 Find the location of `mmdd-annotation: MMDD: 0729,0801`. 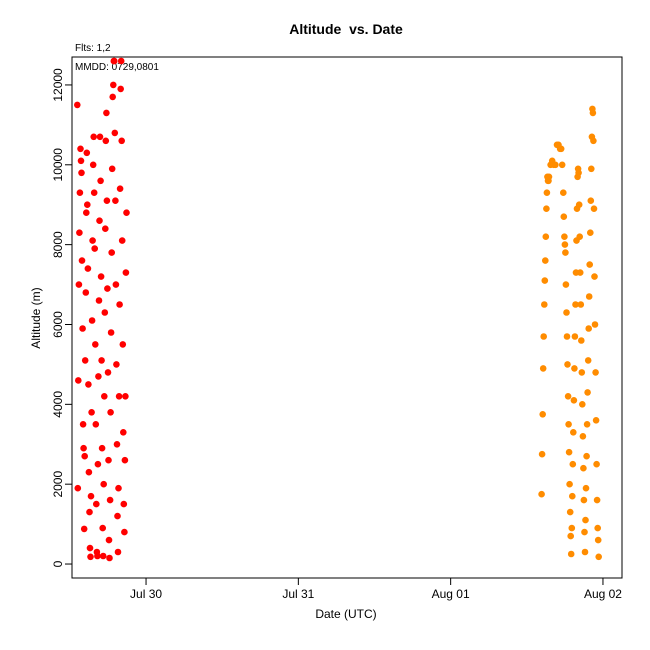

mmdd-annotation: MMDD: 0729,0801 is located at coordinates (117, 67).